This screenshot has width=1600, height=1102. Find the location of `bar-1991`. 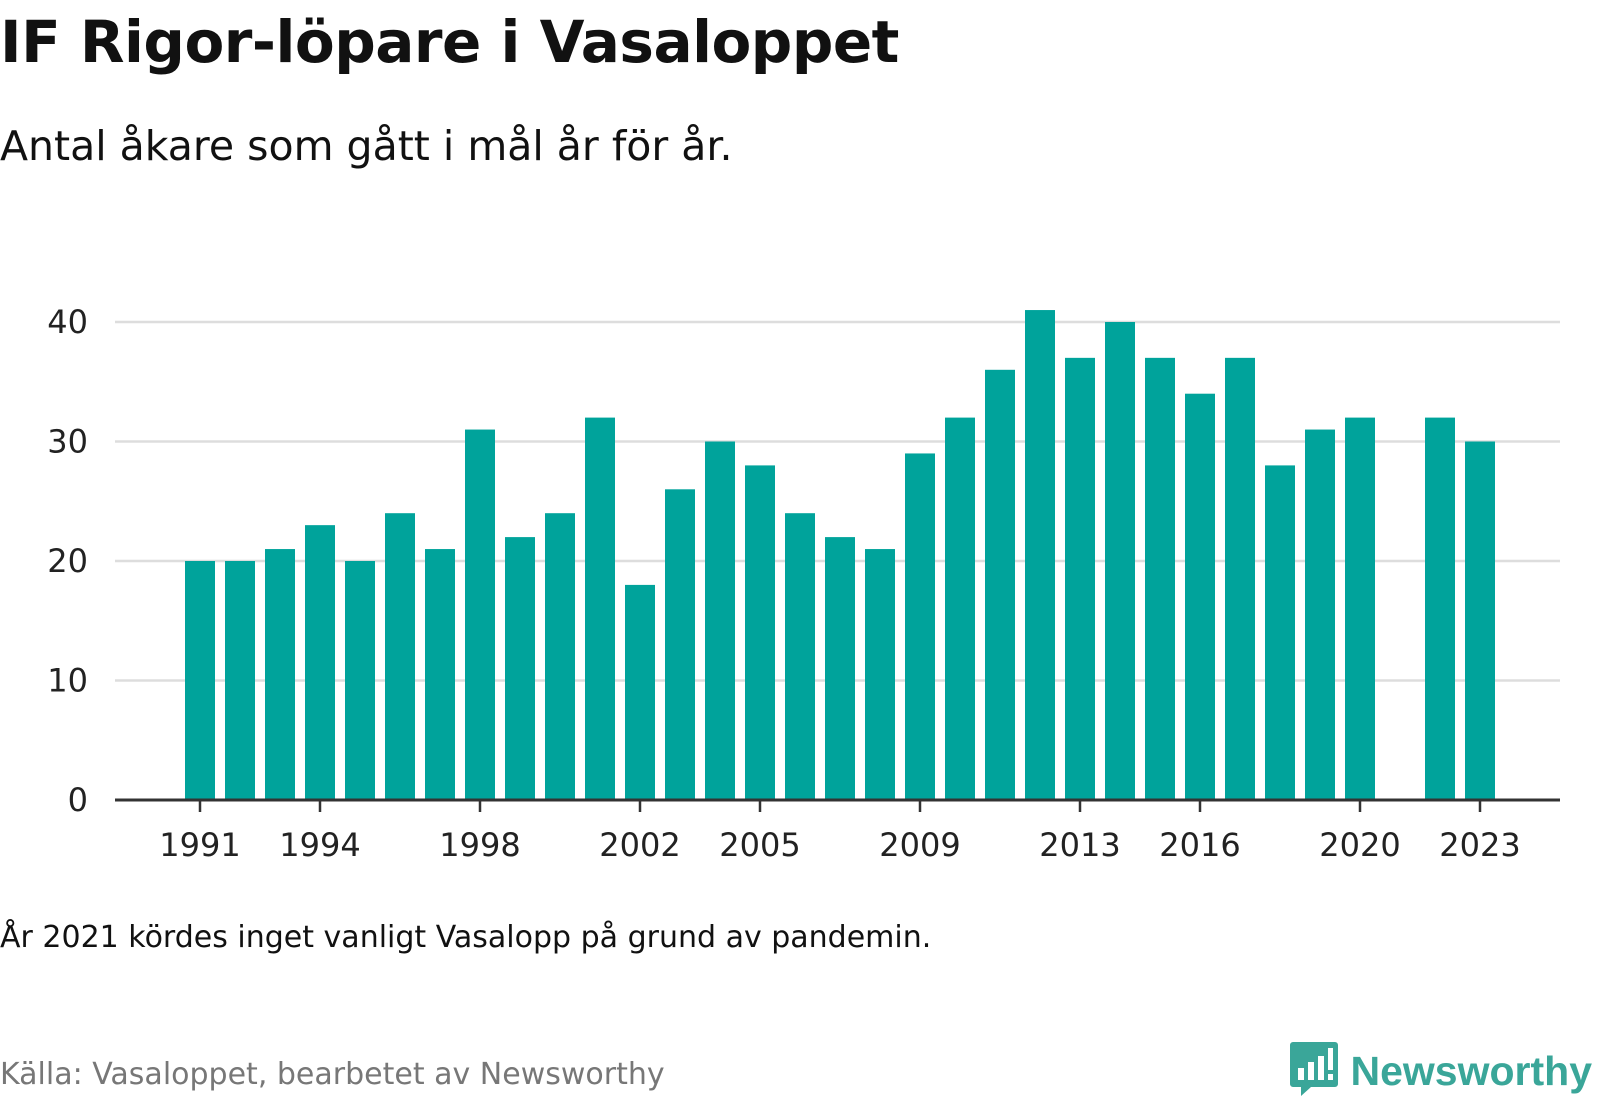

bar-1991 is located at coordinates (200, 680).